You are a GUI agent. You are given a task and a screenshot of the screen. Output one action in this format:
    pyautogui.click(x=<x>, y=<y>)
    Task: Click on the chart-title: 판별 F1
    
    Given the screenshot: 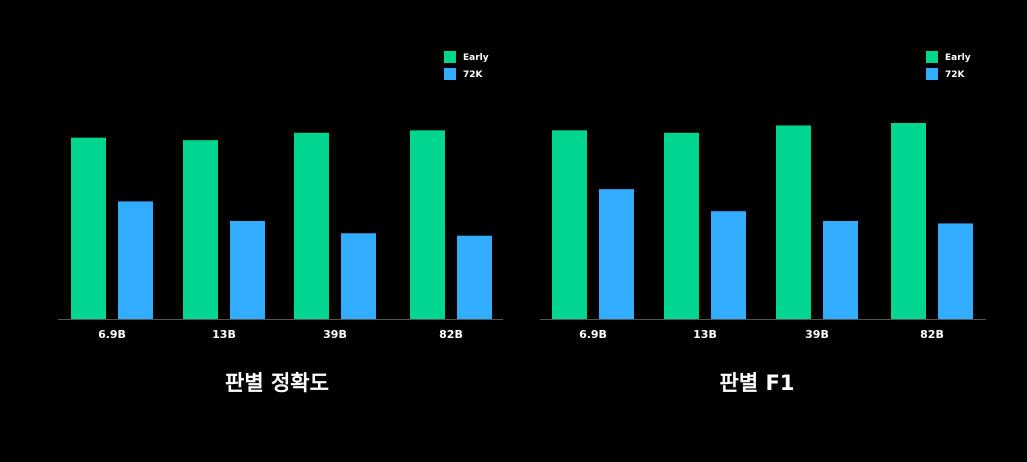 What is the action you would take?
    pyautogui.click(x=757, y=383)
    